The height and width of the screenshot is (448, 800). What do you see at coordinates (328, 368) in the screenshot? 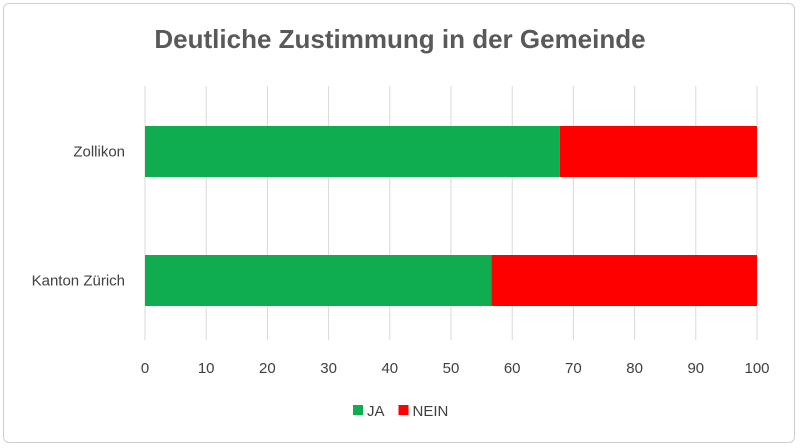
I see `x-tick-label: 30` at bounding box center [328, 368].